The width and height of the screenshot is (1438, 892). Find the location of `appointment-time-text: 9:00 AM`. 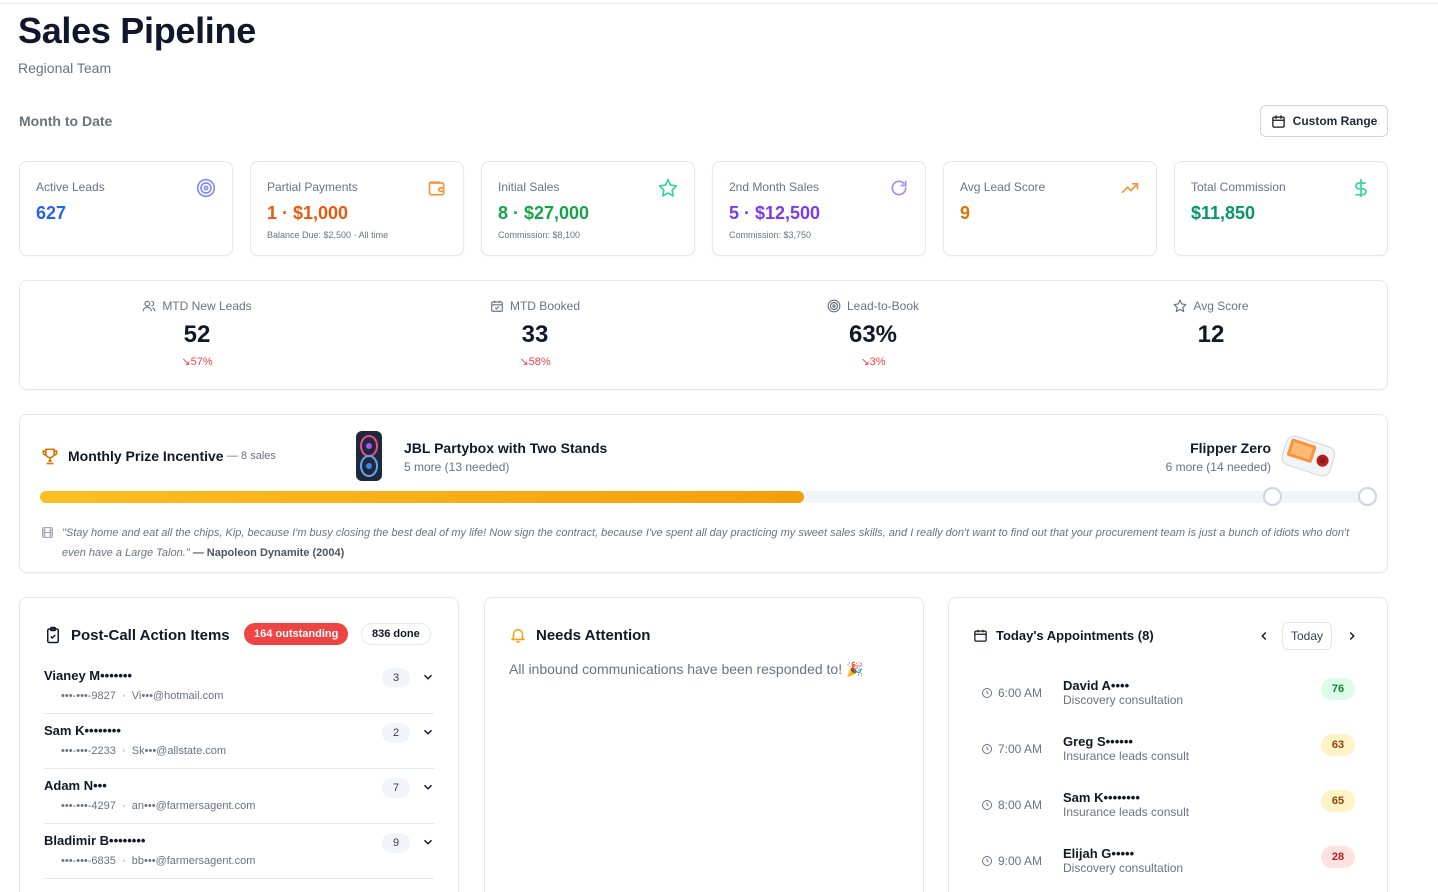

appointment-time-text: 9:00 AM is located at coordinates (1020, 861).